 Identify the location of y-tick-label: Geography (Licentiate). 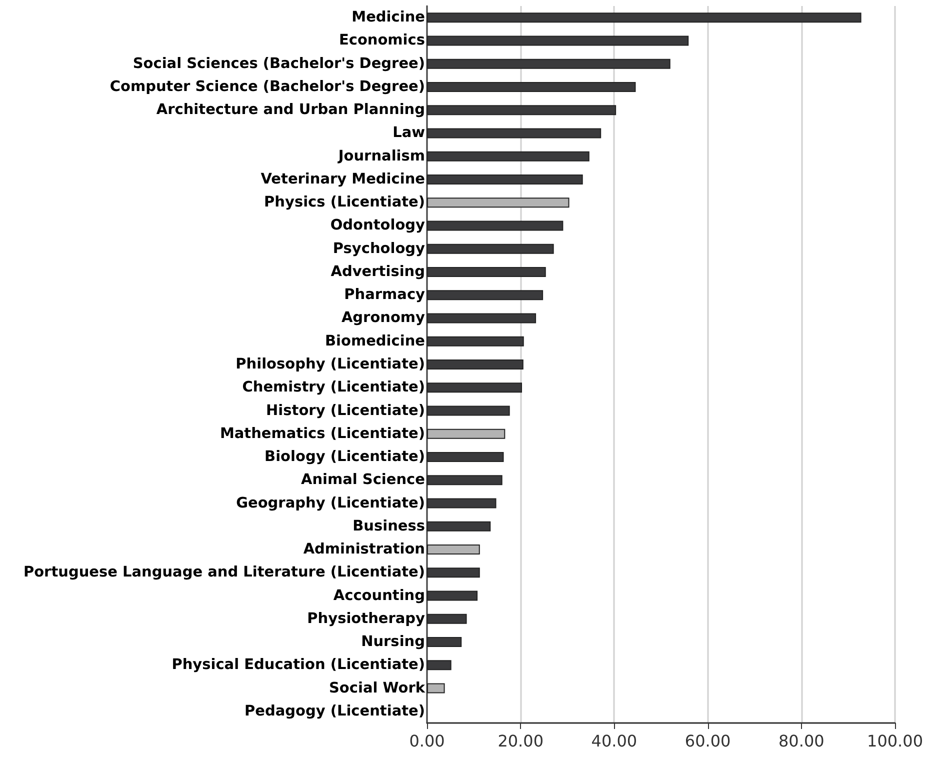
(330, 503).